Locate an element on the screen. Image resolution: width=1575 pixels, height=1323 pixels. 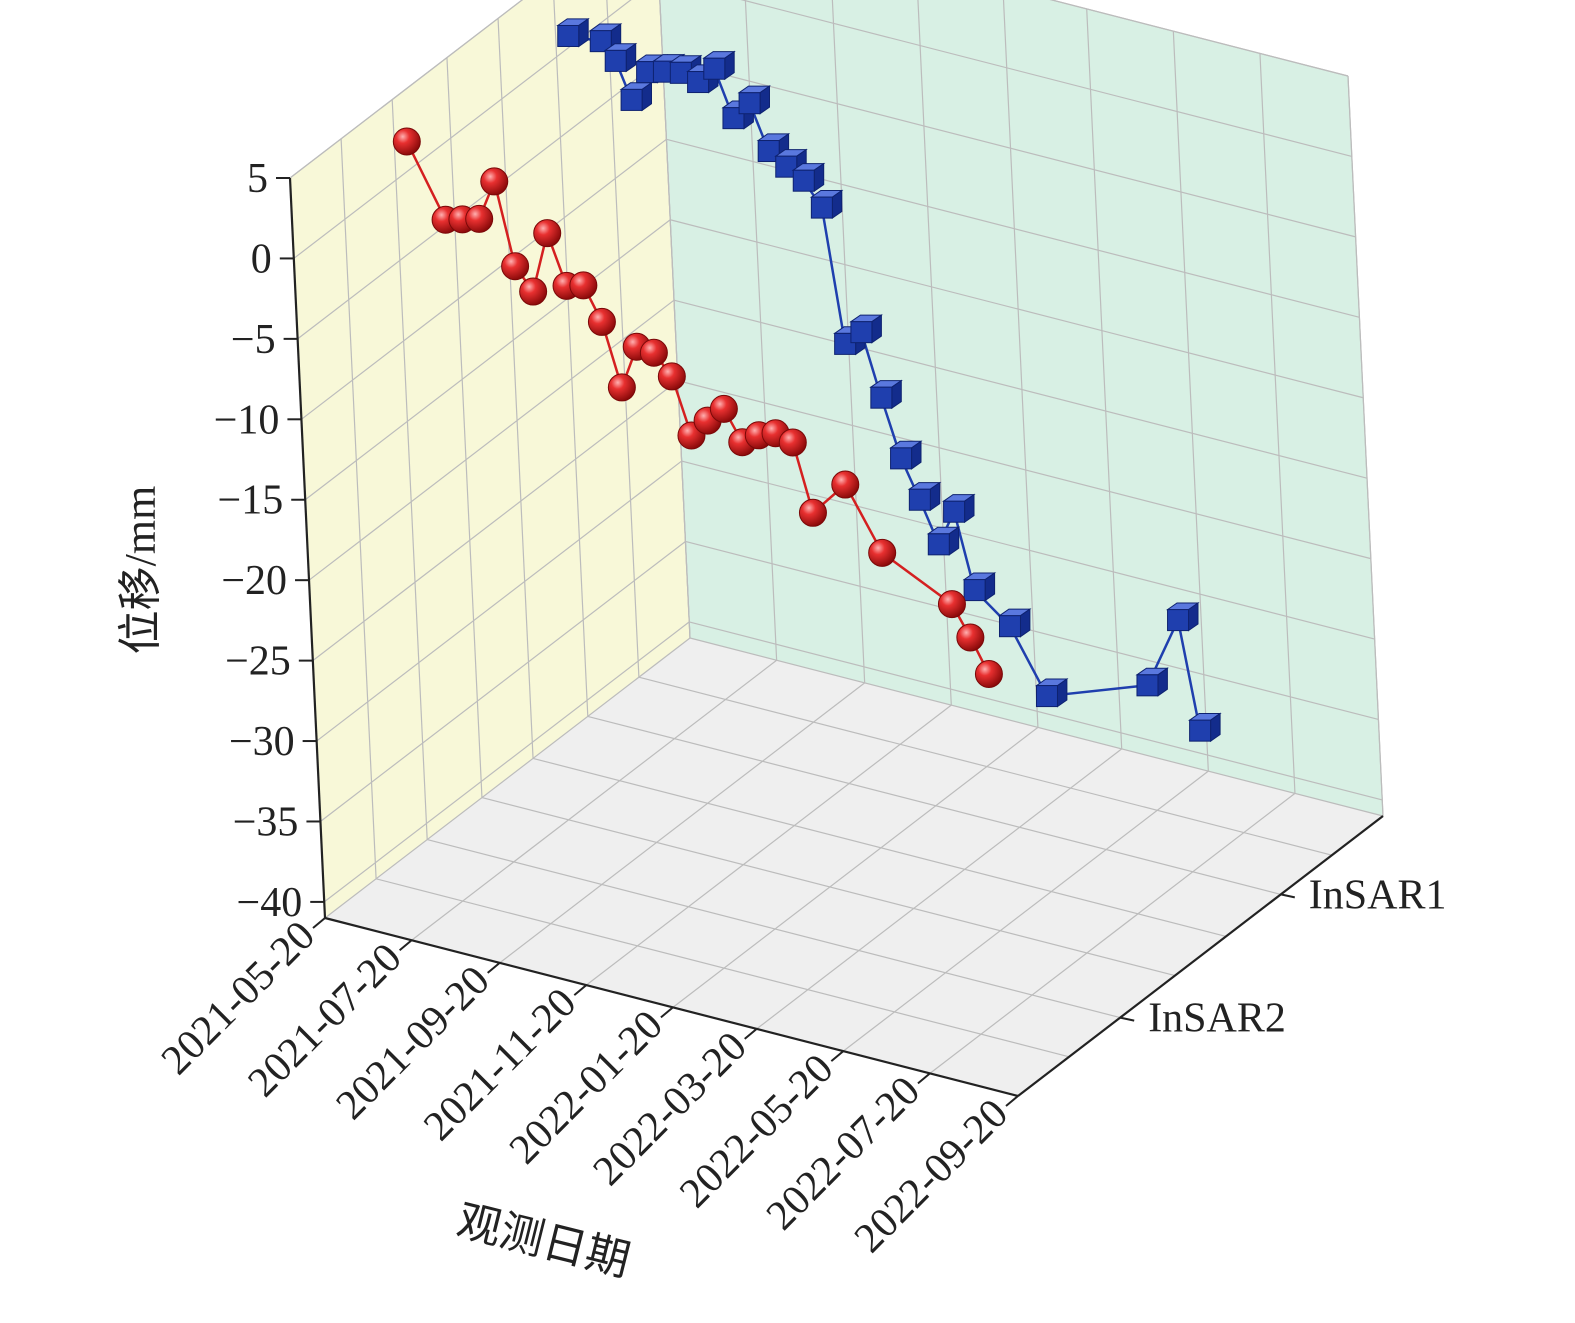
z-tick-label: InSAR2 is located at coordinates (1217, 1019).